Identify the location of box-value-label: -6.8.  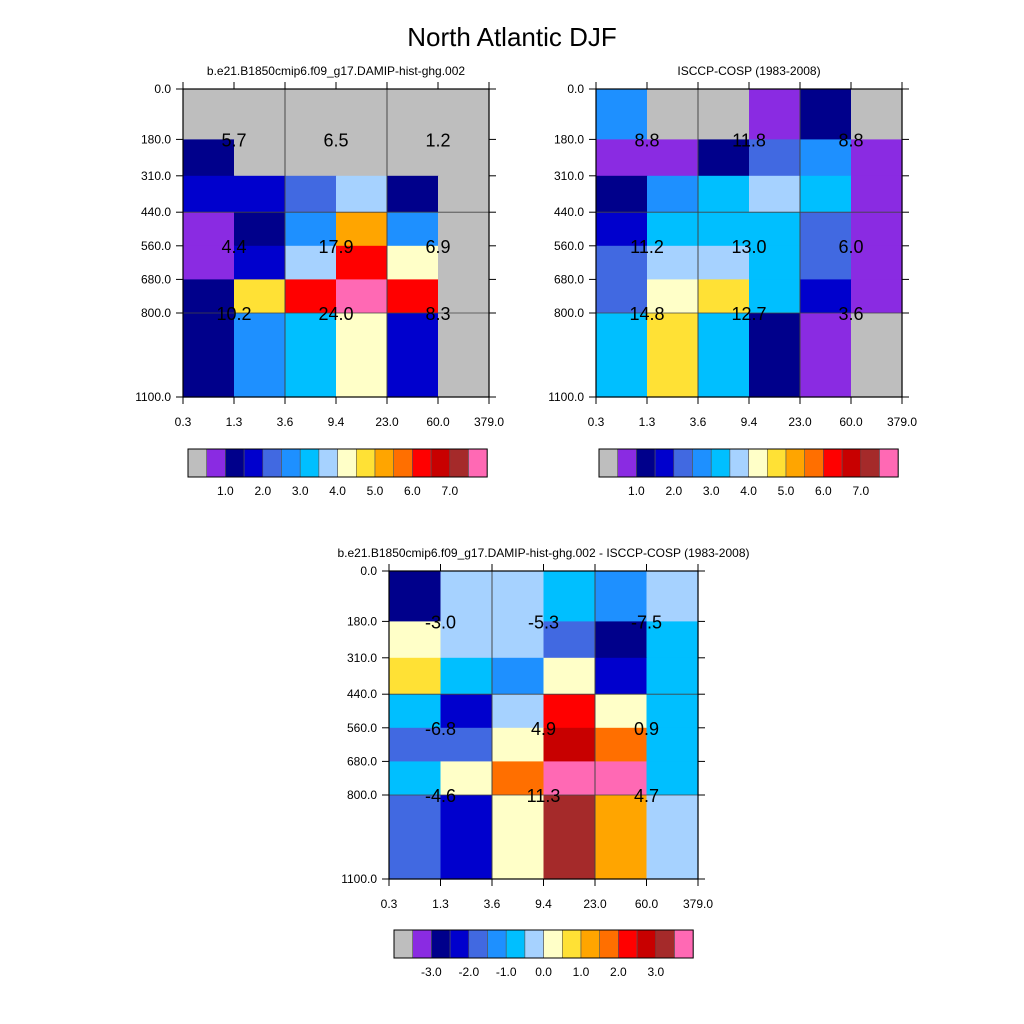
(440, 729).